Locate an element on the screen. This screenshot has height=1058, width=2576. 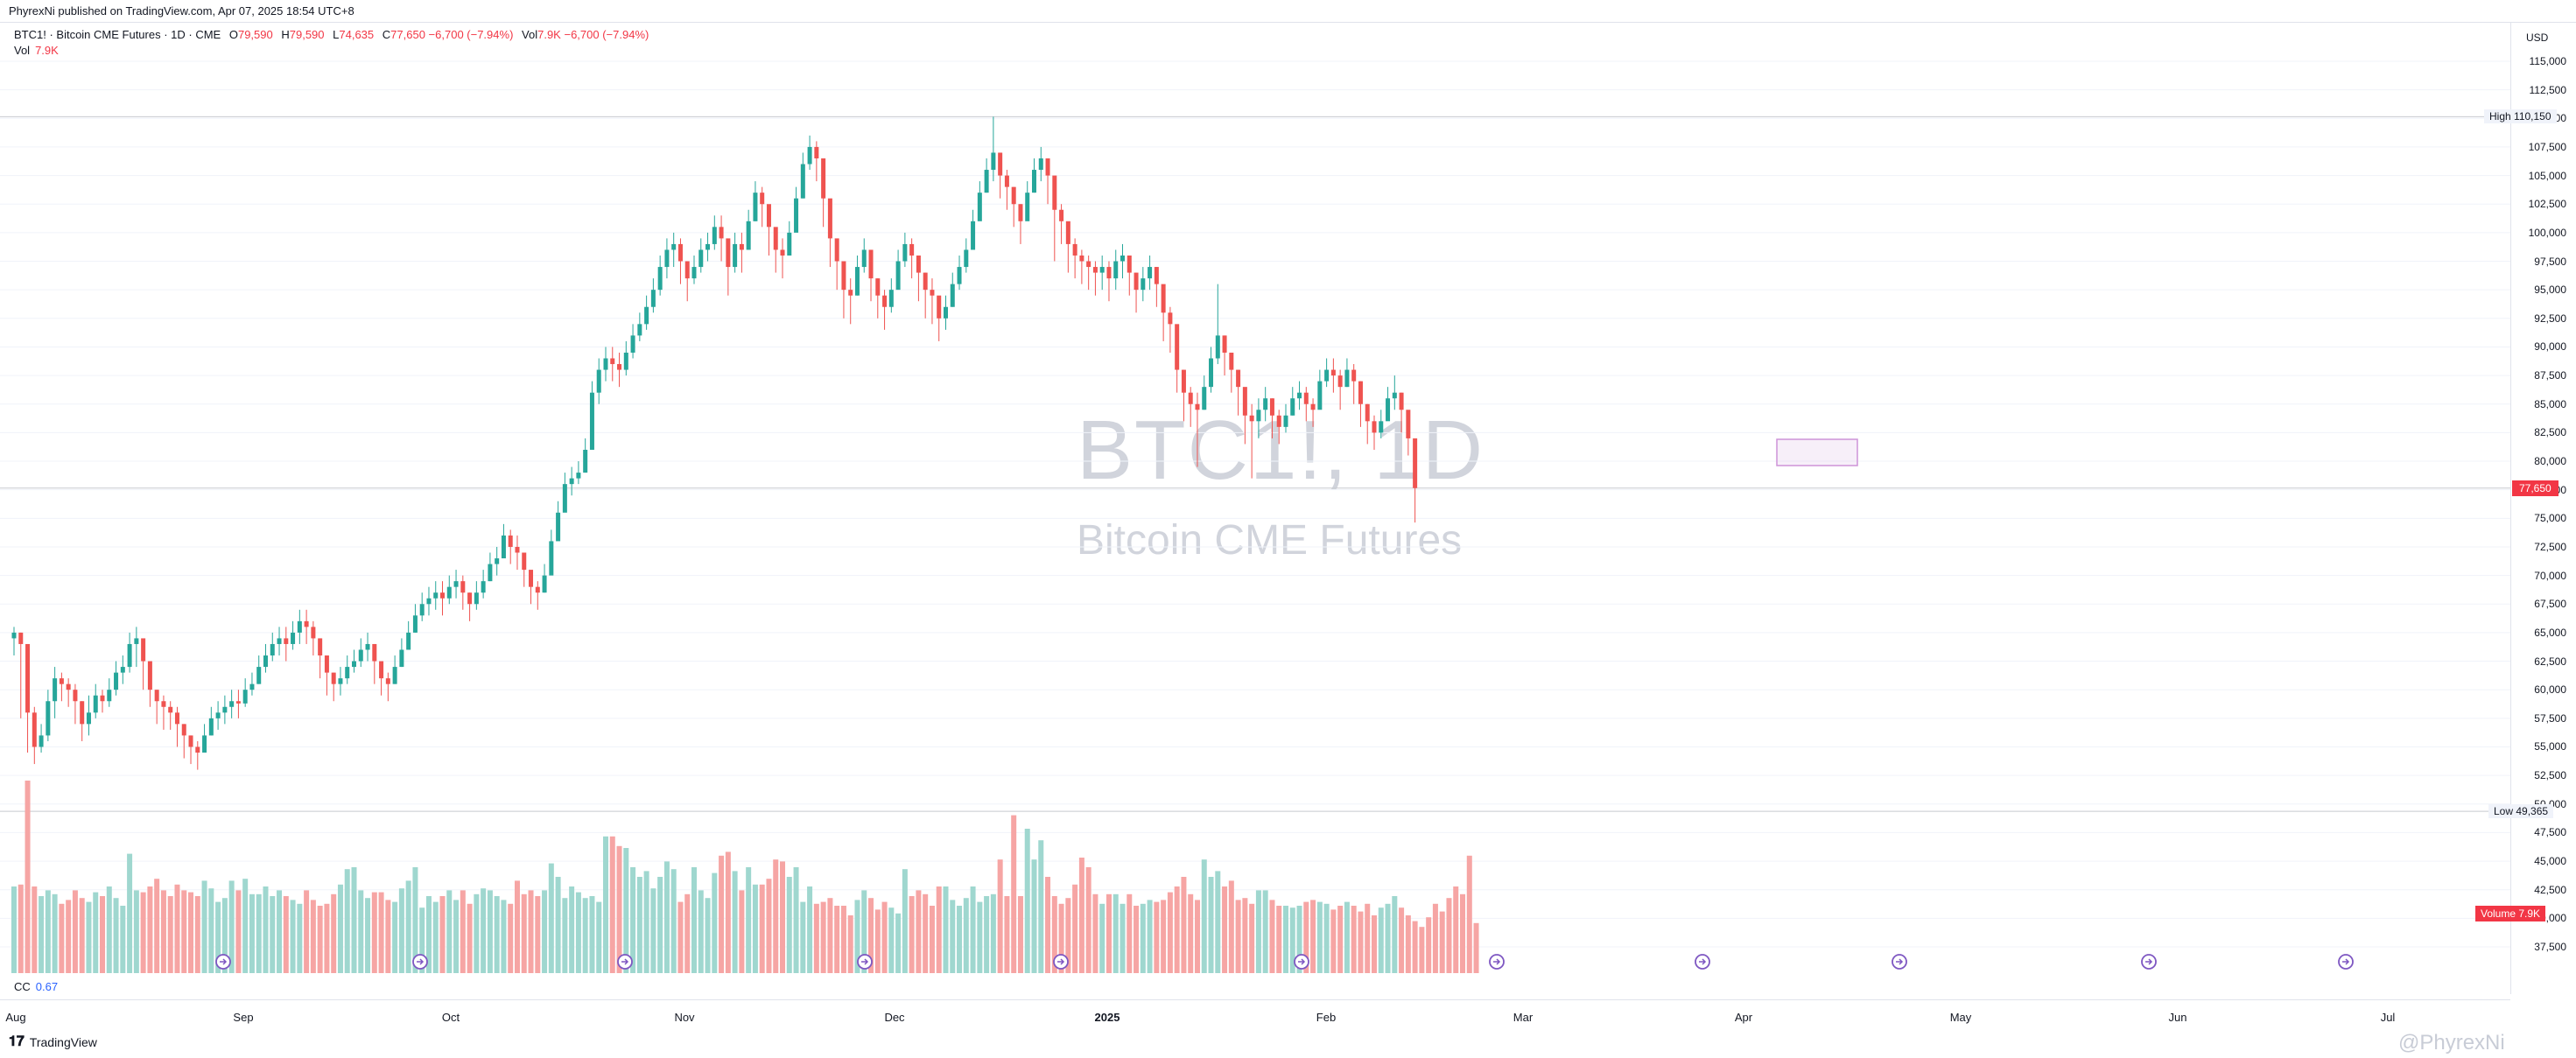
y-tick-label: 67,500 is located at coordinates (2550, 604).